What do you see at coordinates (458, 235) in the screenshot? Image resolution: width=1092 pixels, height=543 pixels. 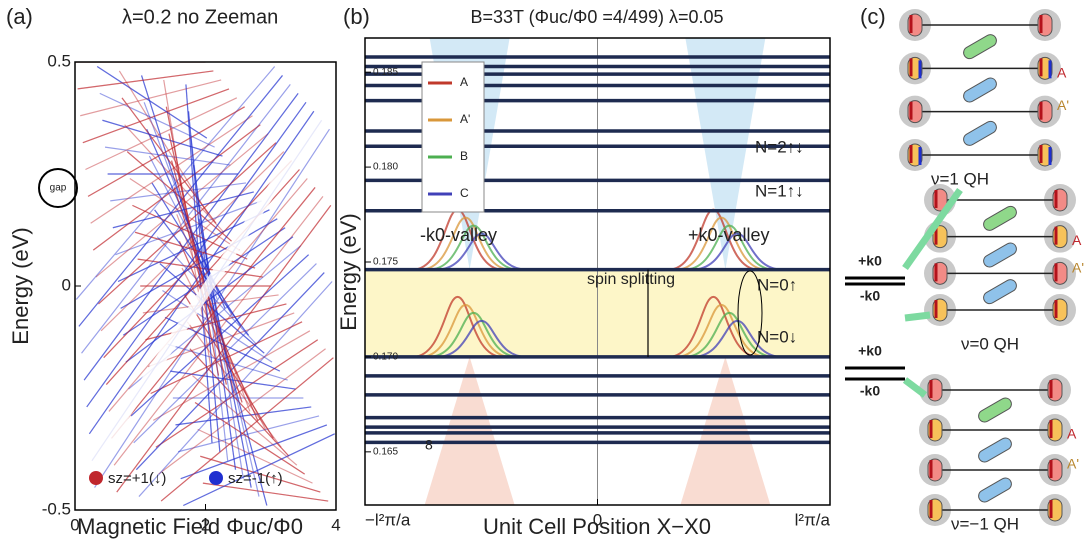 I see `annotation: -k0-valley` at bounding box center [458, 235].